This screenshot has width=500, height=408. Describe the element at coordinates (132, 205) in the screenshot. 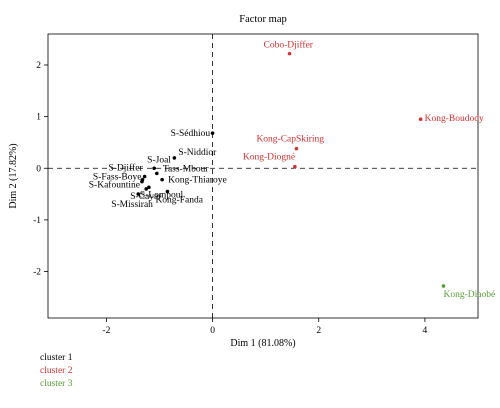

I see `point-label: S-Missirah` at that location.